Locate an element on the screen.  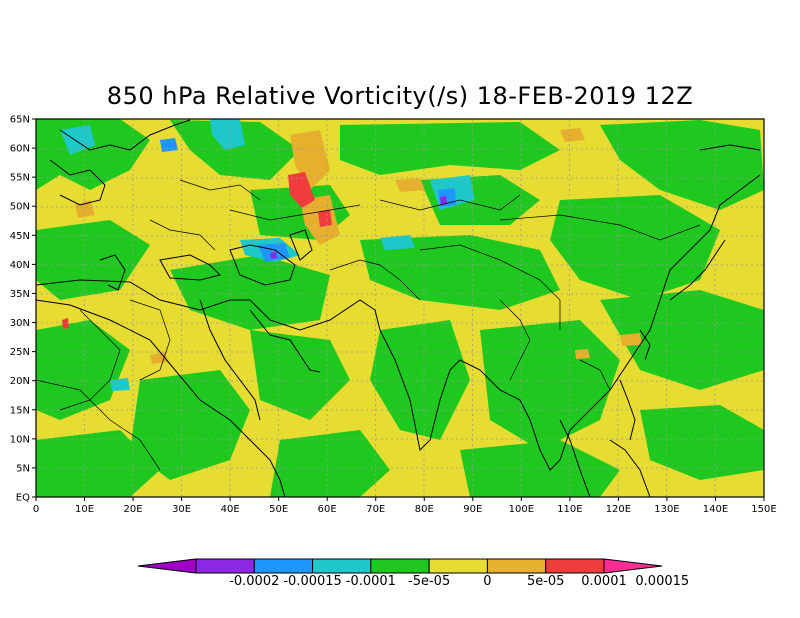
colorbar-label: 0 is located at coordinates (487, 581).